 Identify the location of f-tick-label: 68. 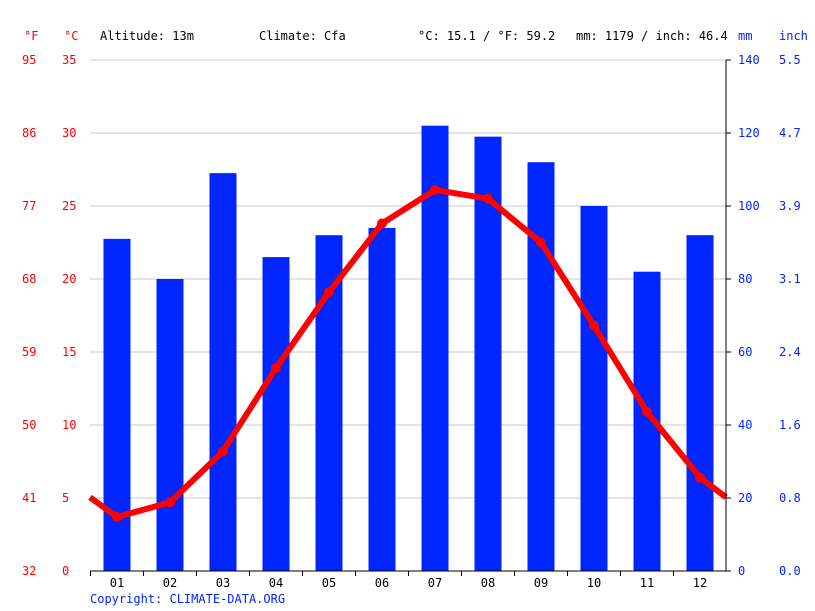
(29, 279).